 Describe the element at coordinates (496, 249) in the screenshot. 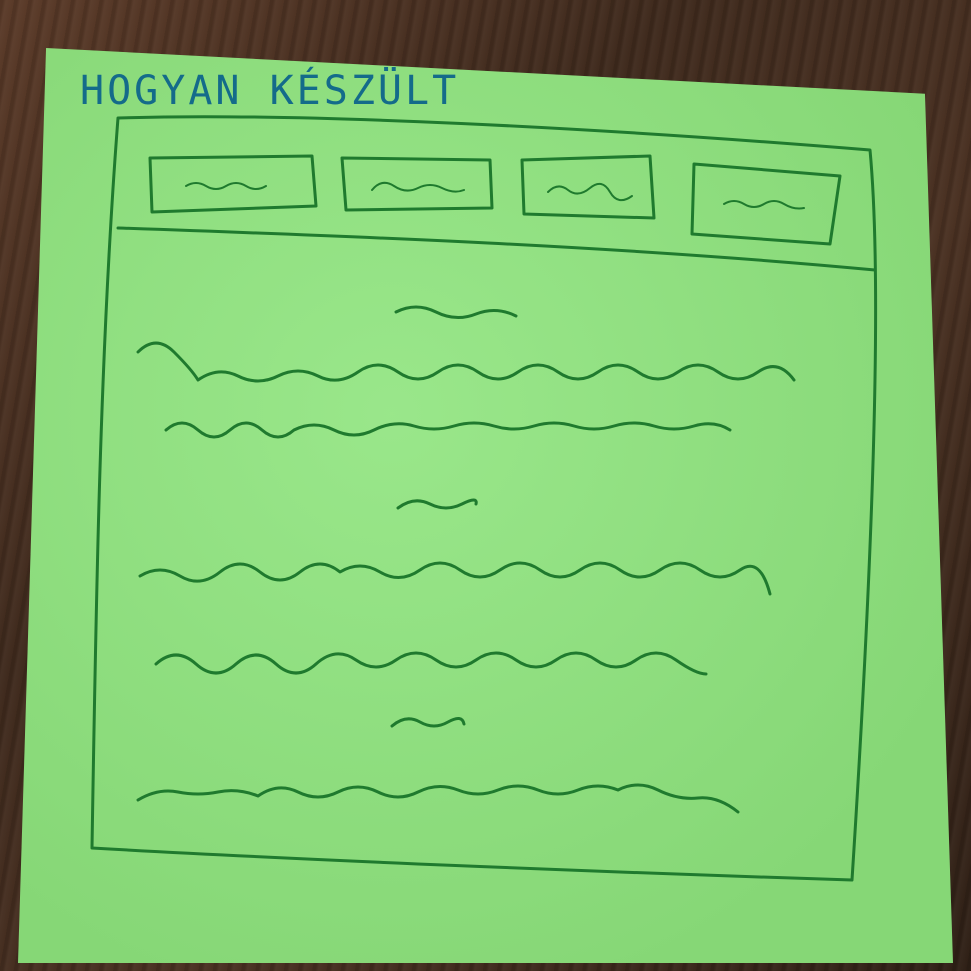

I see `sketch-header-divider` at that location.